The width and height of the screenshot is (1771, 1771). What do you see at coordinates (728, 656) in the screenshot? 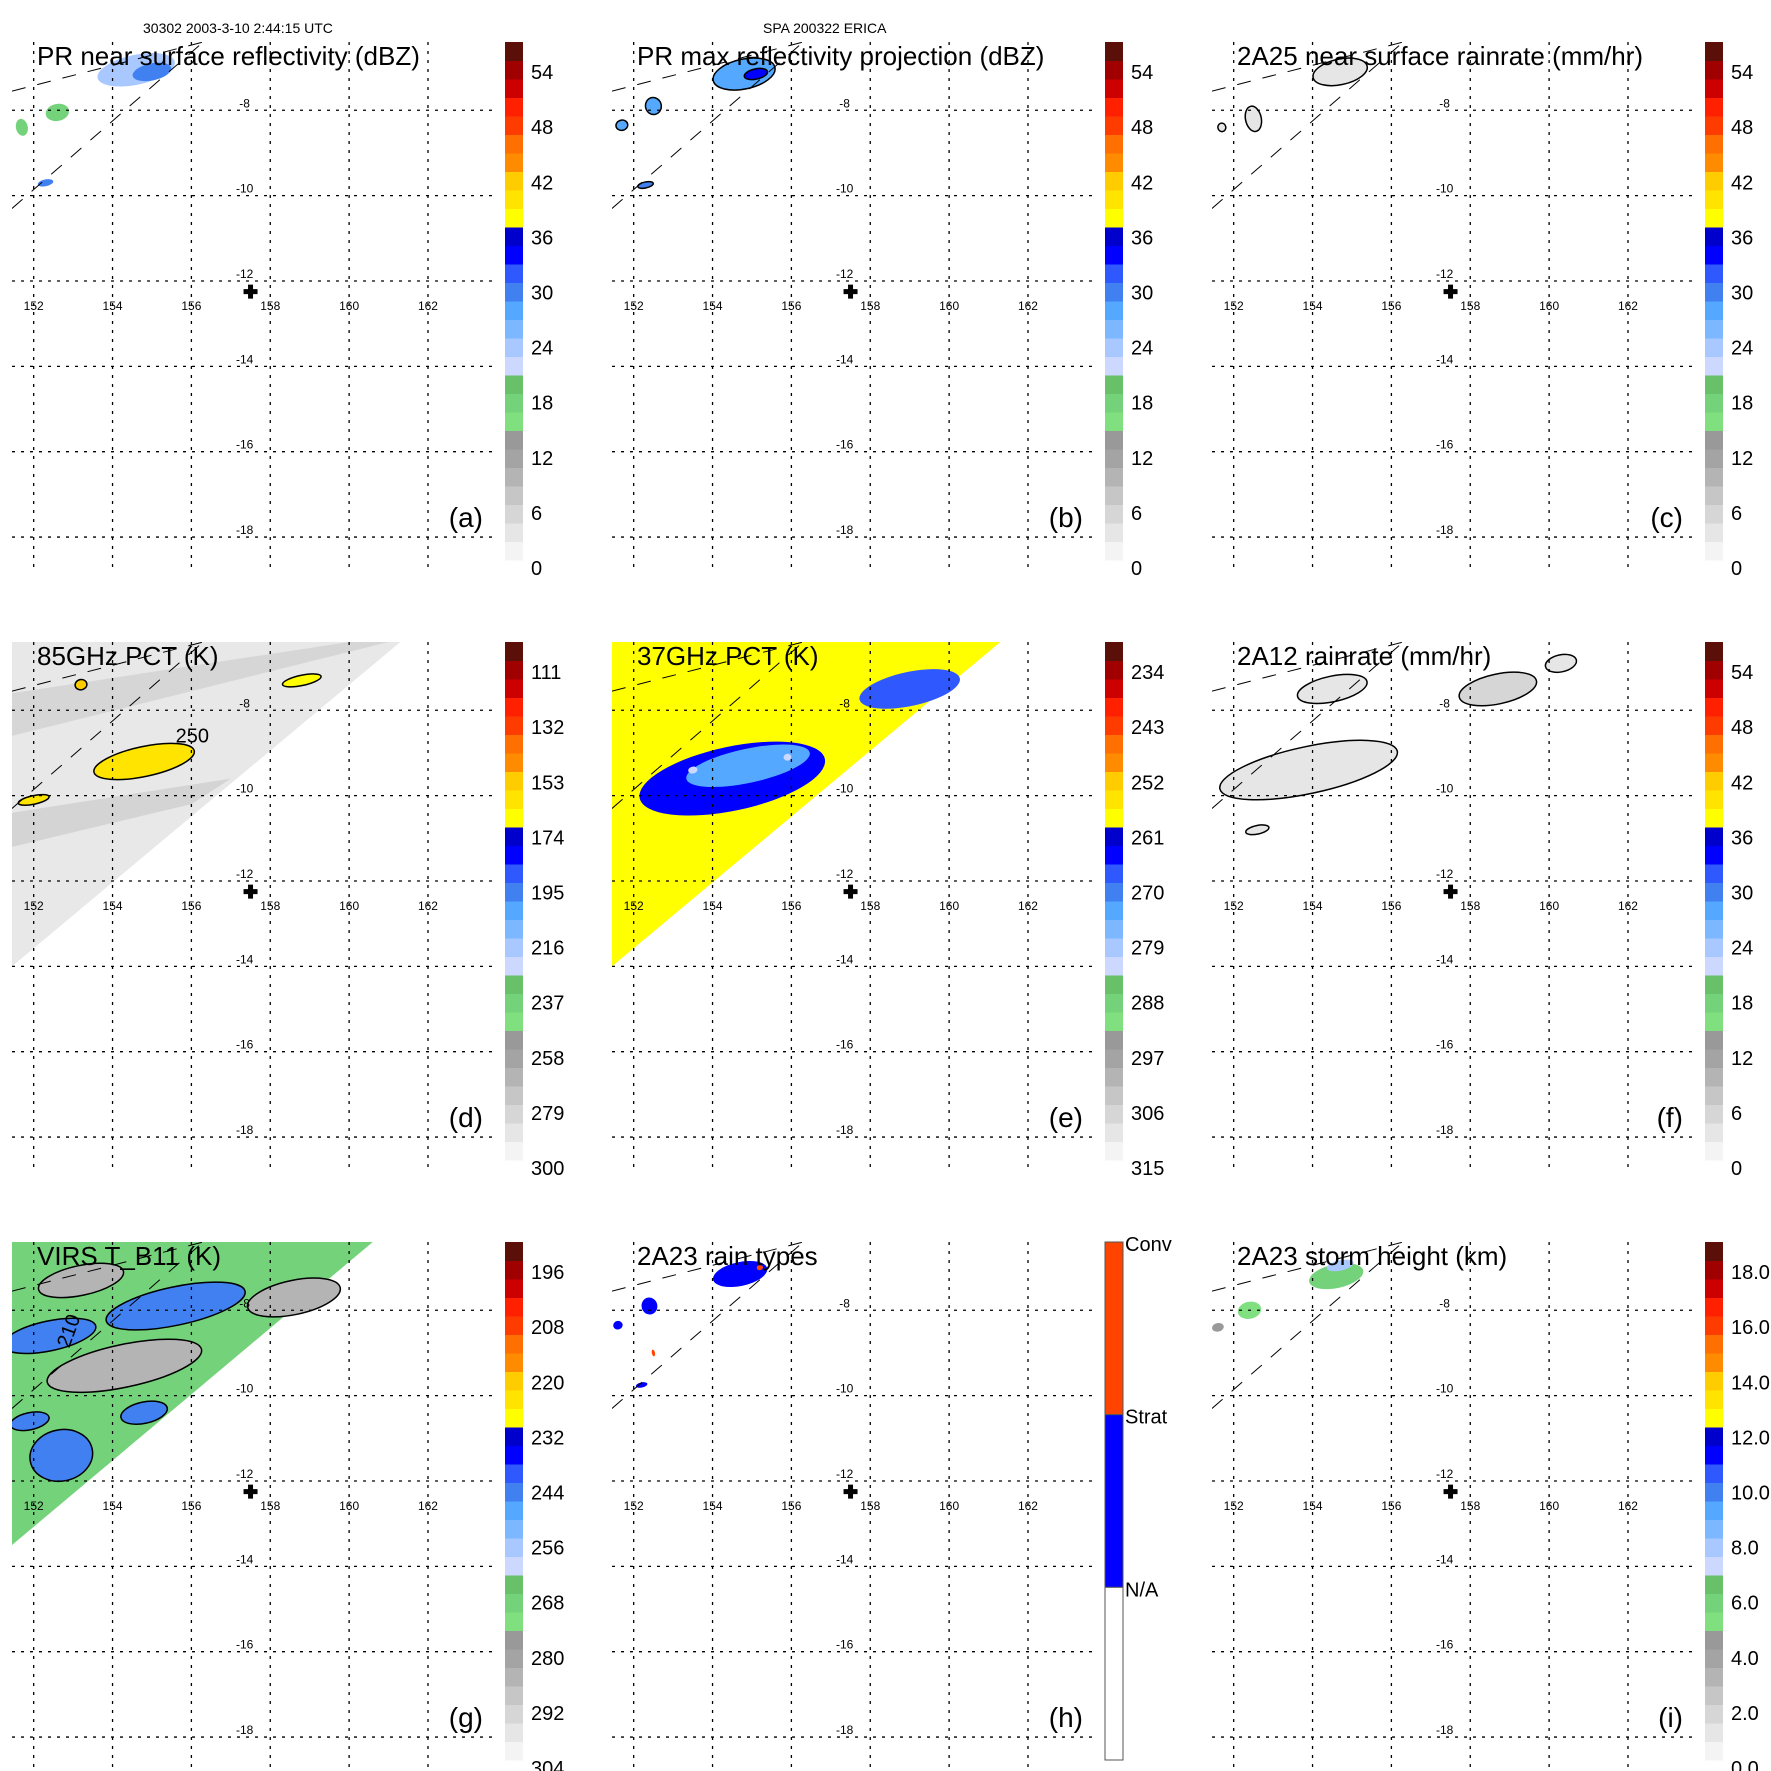
I see `panel-title: 37GHz PCT (K)` at bounding box center [728, 656].